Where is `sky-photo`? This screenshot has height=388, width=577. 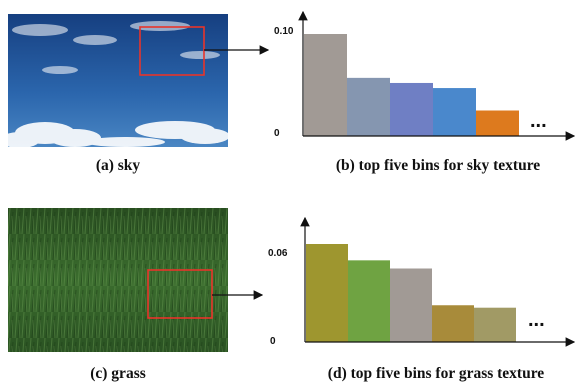 sky-photo is located at coordinates (115, 81).